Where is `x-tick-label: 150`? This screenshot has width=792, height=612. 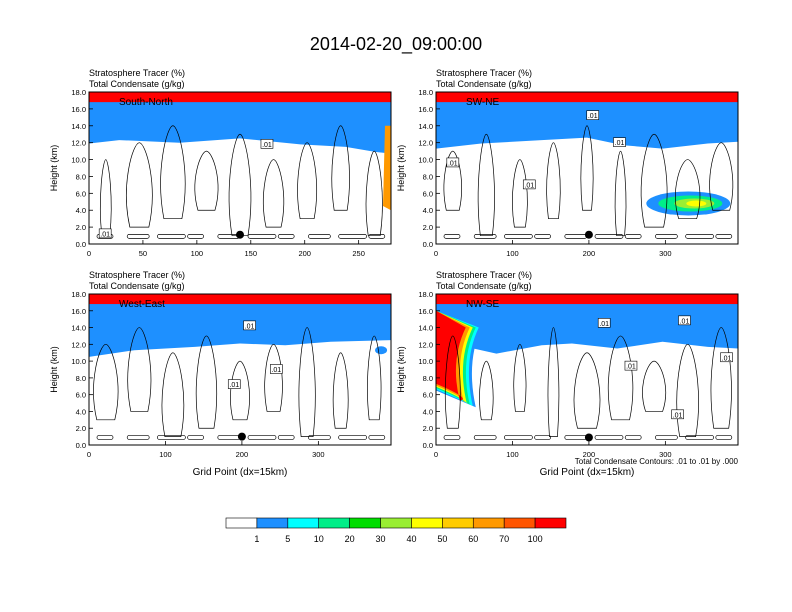 x-tick-label: 150 is located at coordinates (251, 253).